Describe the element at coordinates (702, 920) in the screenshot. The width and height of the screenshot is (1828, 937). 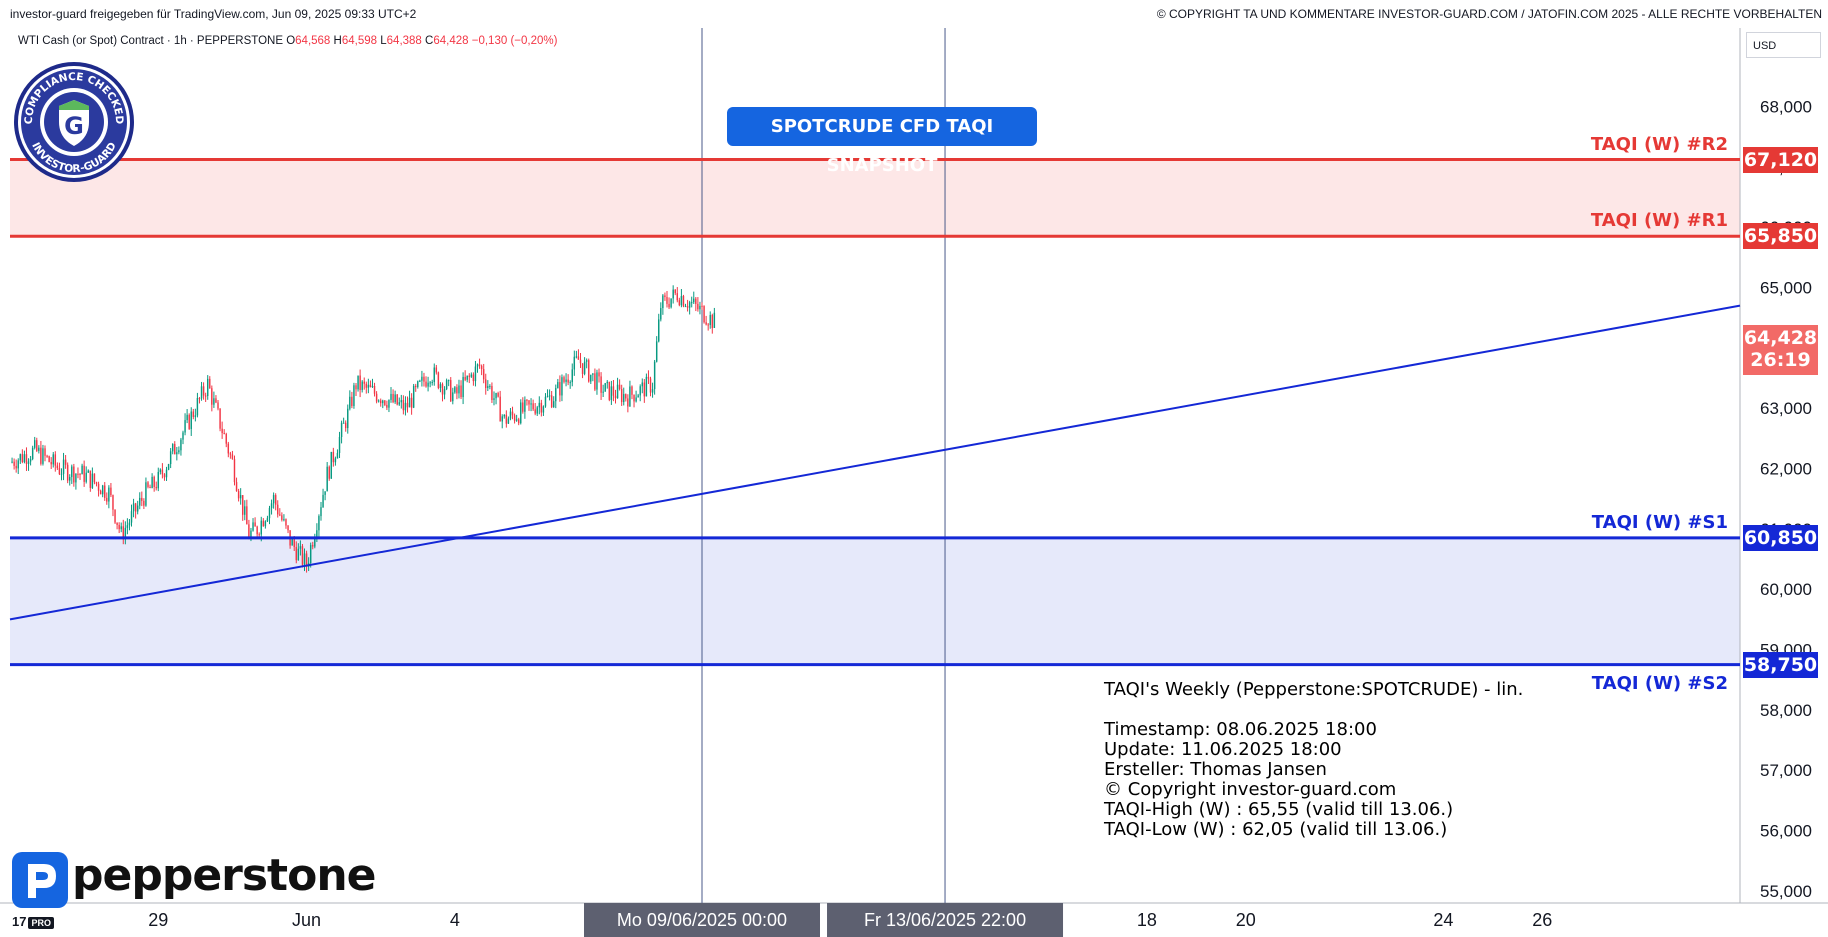
I see `x-tick-3: Mo 09/06/2025 00:00` at that location.